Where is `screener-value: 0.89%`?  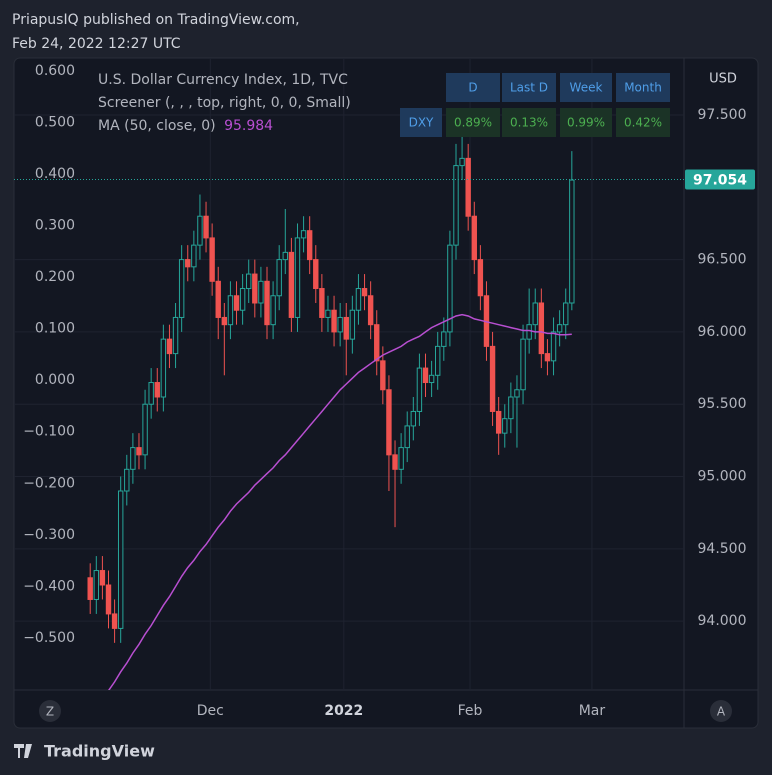 screener-value: 0.89% is located at coordinates (473, 123).